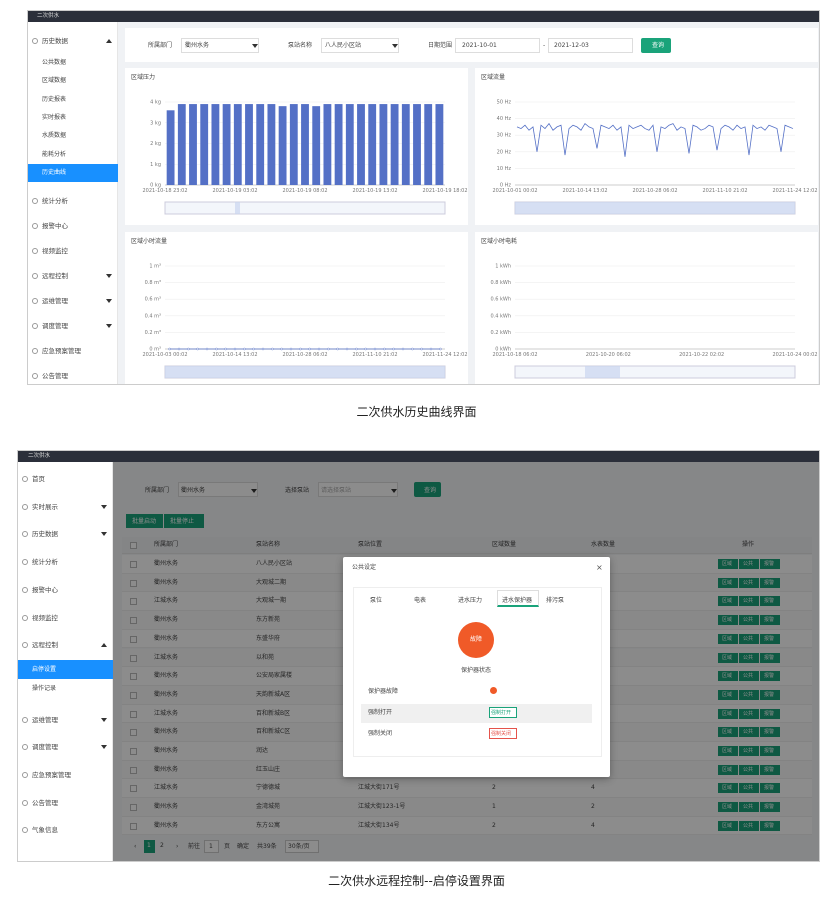 The image size is (833, 902). What do you see at coordinates (184, 521) in the screenshot?
I see `batch-stop-btn` at bounding box center [184, 521].